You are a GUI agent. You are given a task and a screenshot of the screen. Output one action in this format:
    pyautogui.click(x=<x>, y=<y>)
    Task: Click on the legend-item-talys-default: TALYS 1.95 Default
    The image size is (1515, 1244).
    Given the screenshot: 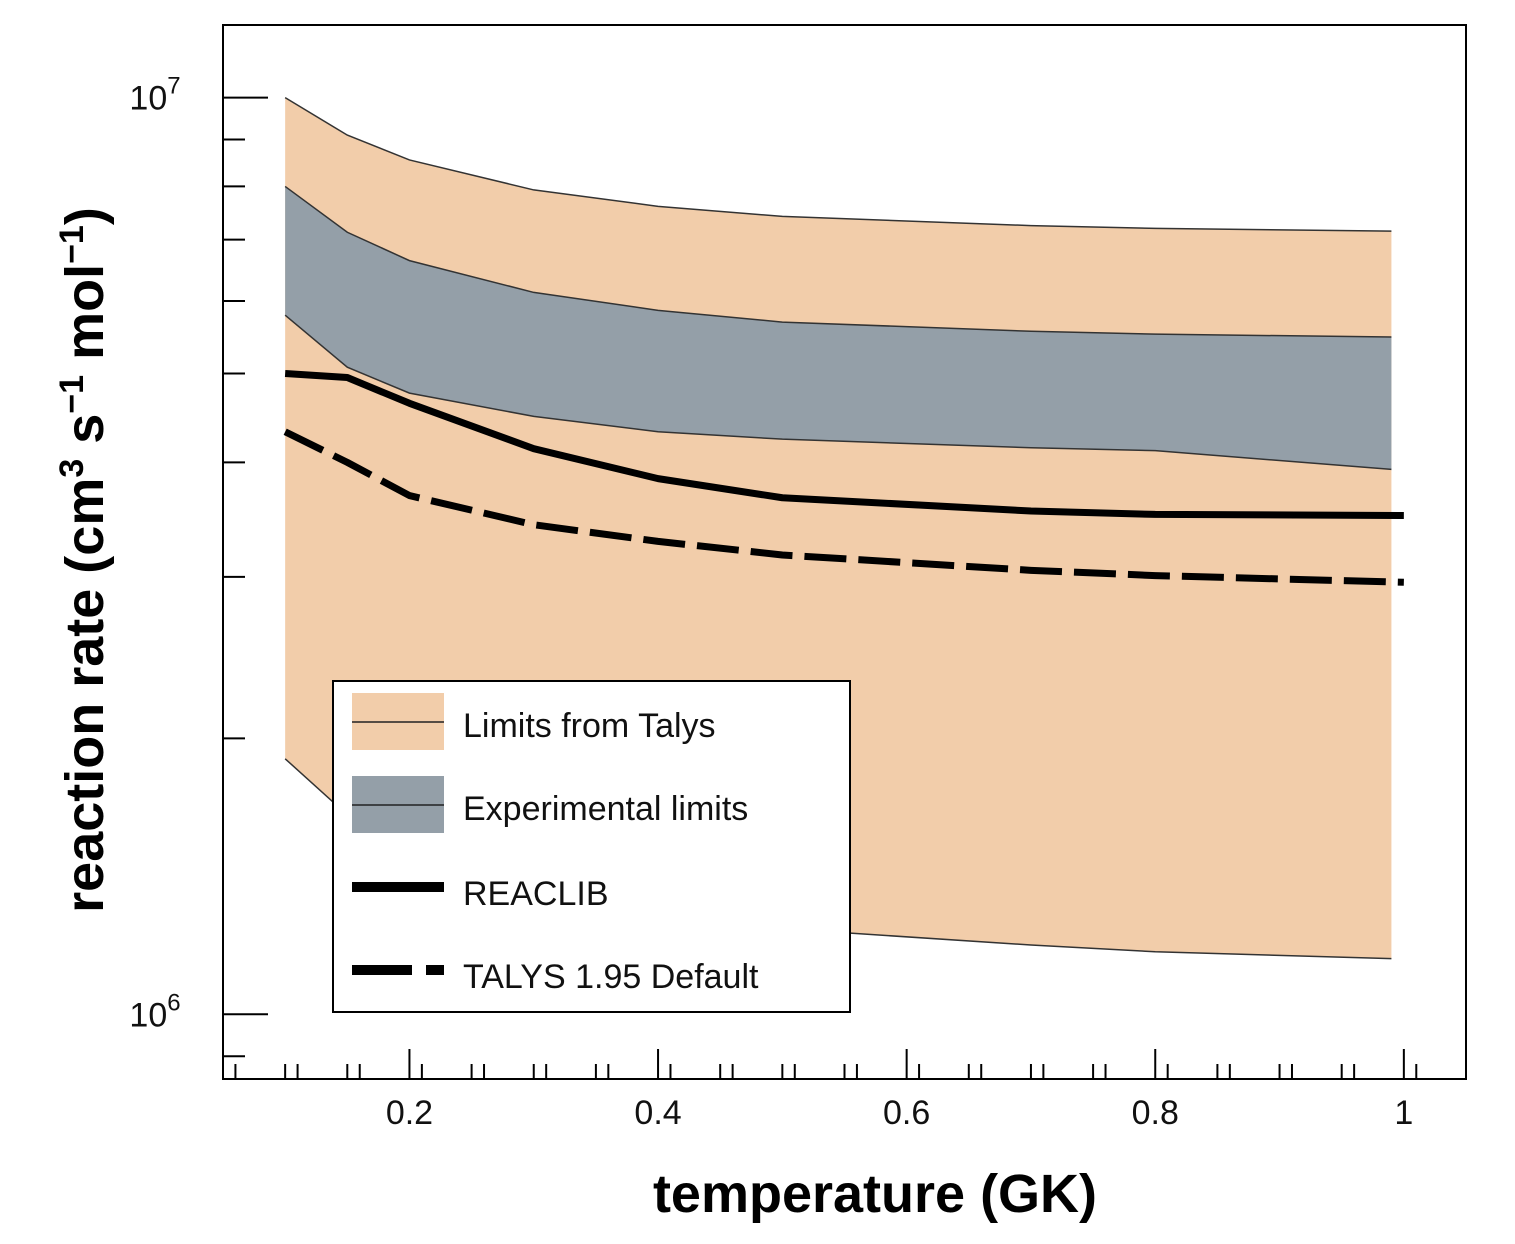 What is the action you would take?
    pyautogui.click(x=555, y=977)
    